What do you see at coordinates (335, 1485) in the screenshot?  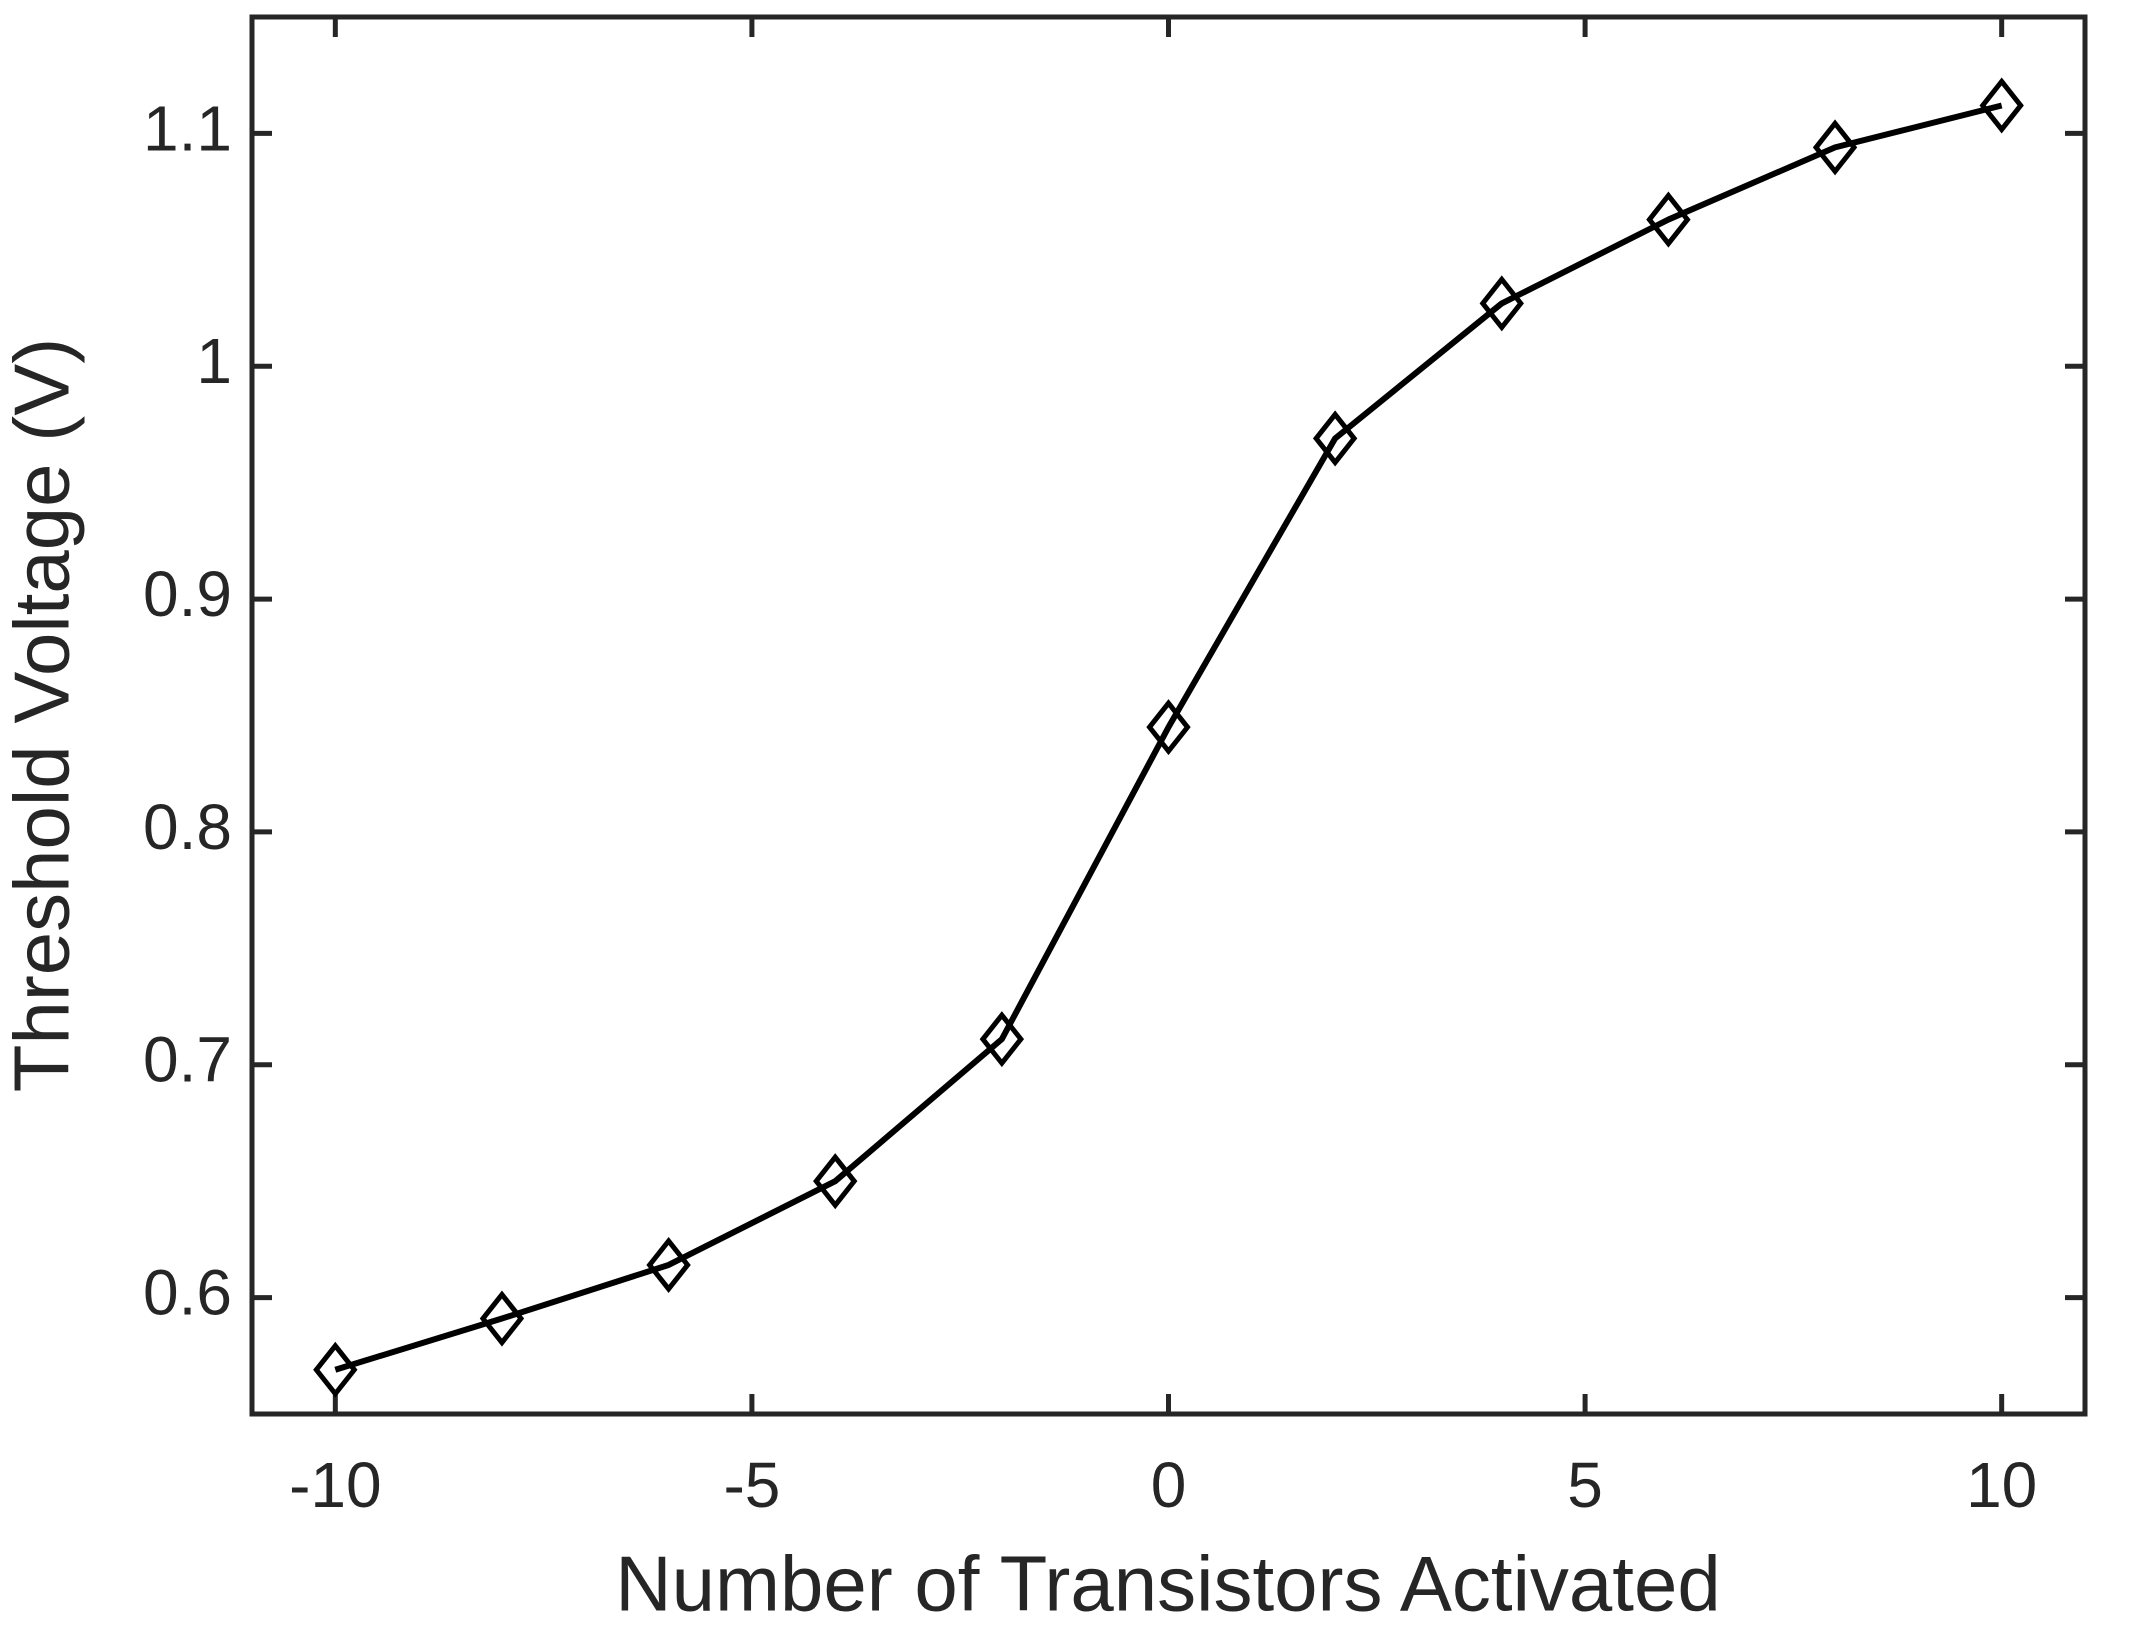 I see `x-tick-label: -10` at bounding box center [335, 1485].